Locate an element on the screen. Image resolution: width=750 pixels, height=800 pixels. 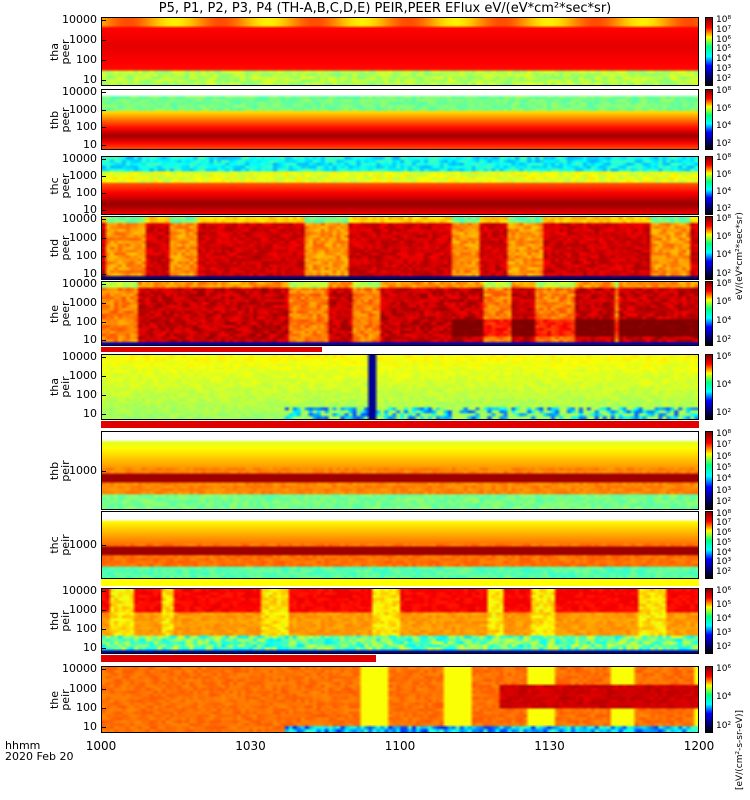
x-axis-date-label: 2020 Feb 20 is located at coordinates (39, 756).